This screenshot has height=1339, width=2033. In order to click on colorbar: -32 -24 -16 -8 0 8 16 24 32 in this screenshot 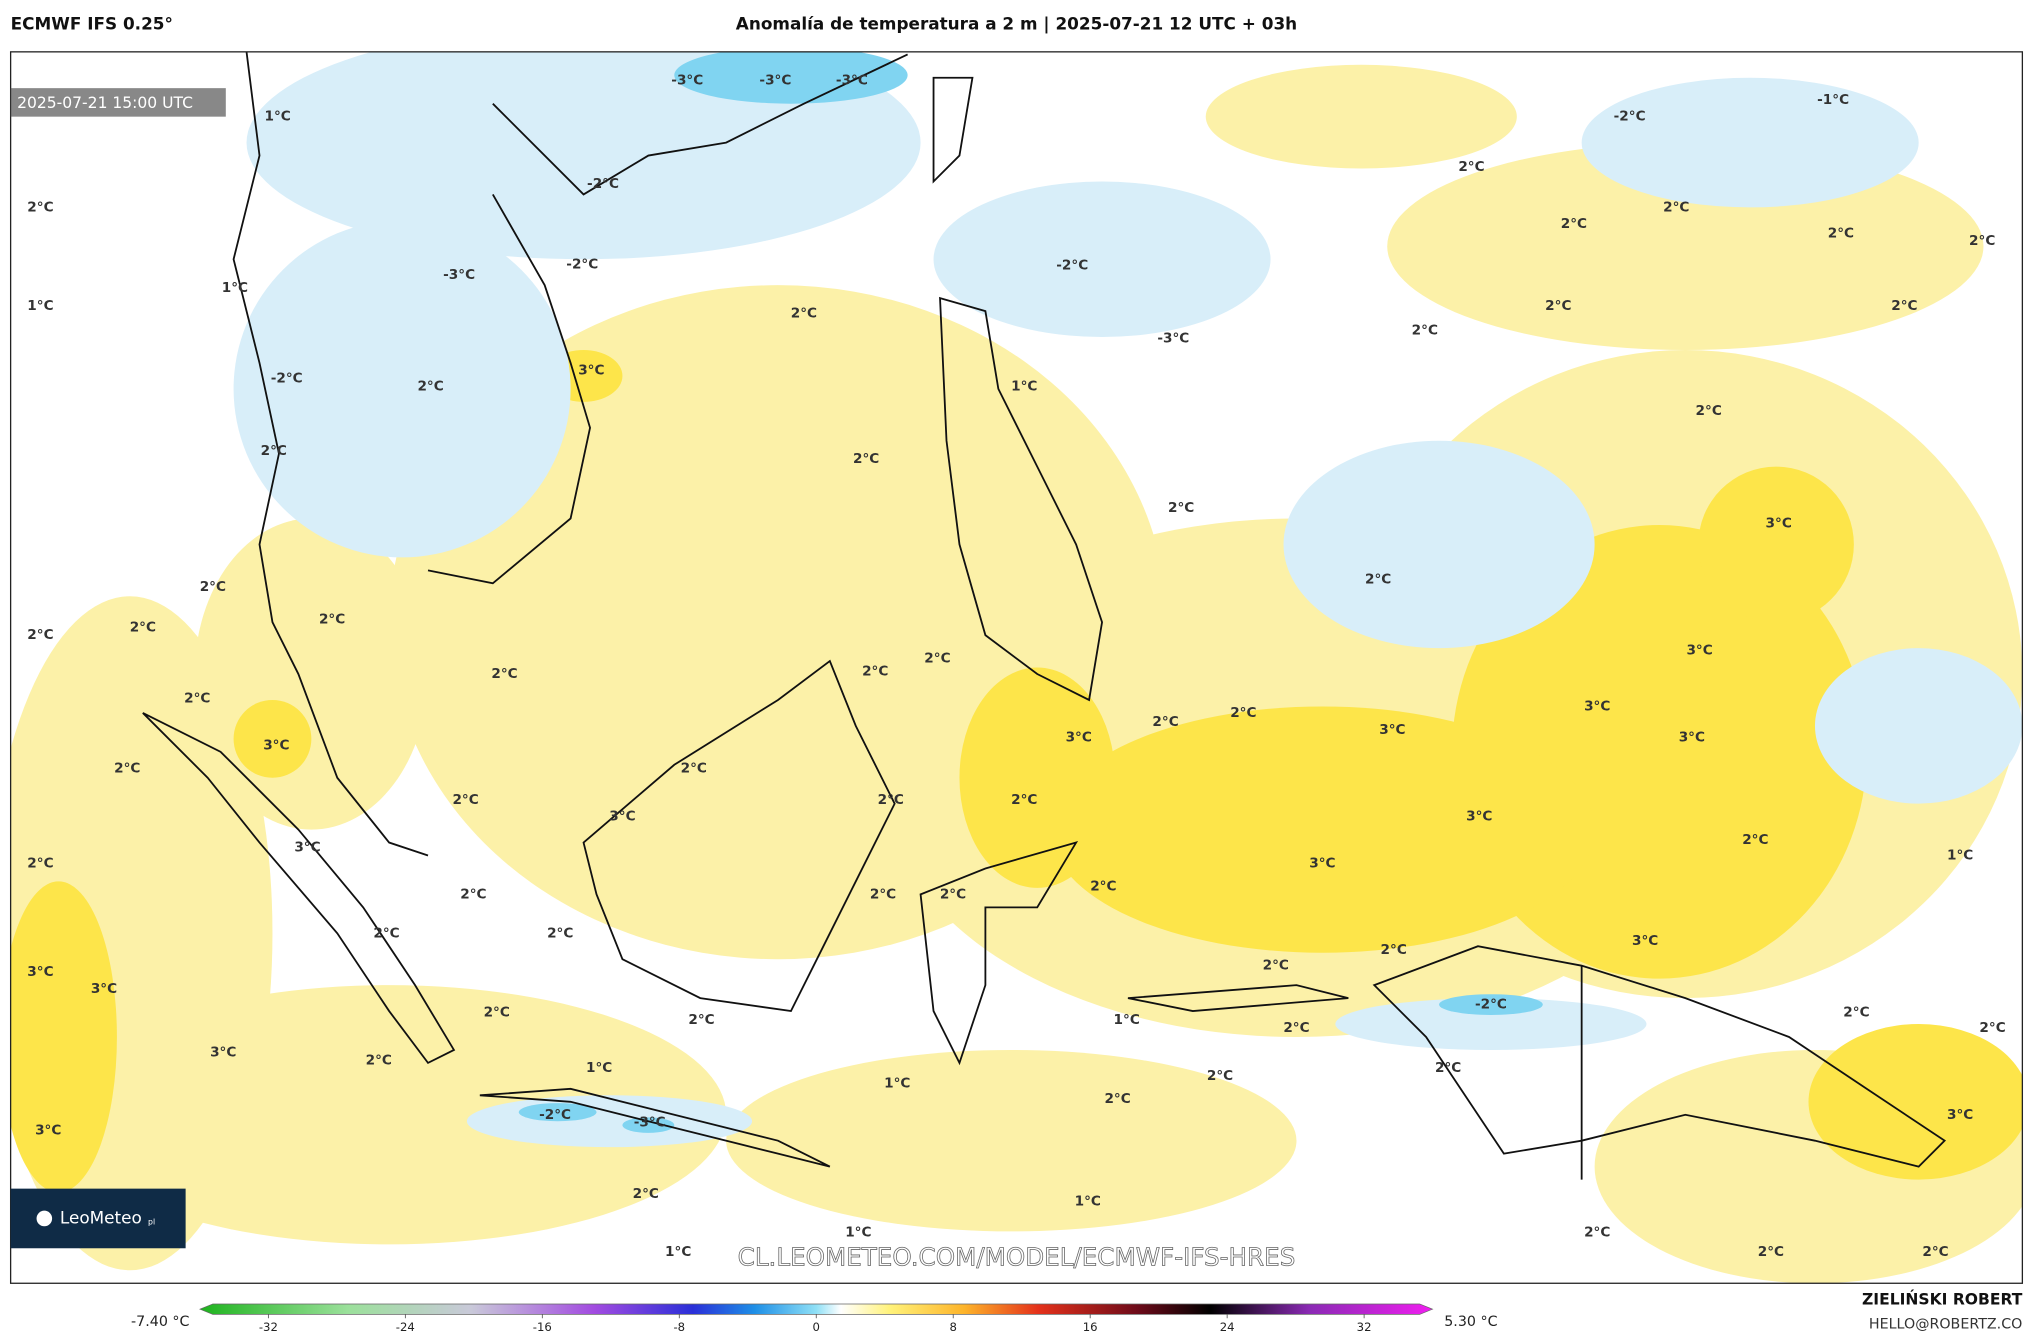, I will do `click(816, 1318)`.